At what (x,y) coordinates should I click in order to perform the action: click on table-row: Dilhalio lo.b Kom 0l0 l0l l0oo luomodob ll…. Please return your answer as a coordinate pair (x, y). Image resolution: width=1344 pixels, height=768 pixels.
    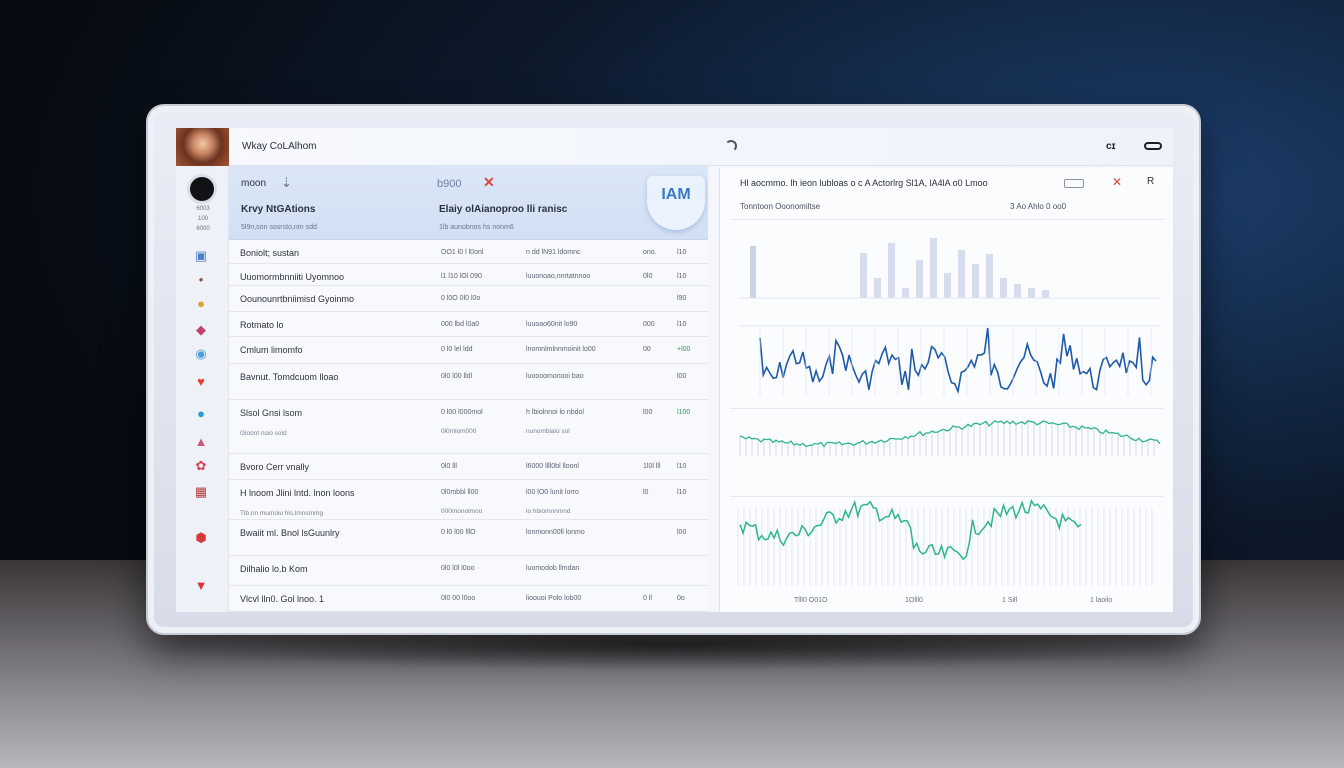
    Looking at the image, I should click on (468, 571).